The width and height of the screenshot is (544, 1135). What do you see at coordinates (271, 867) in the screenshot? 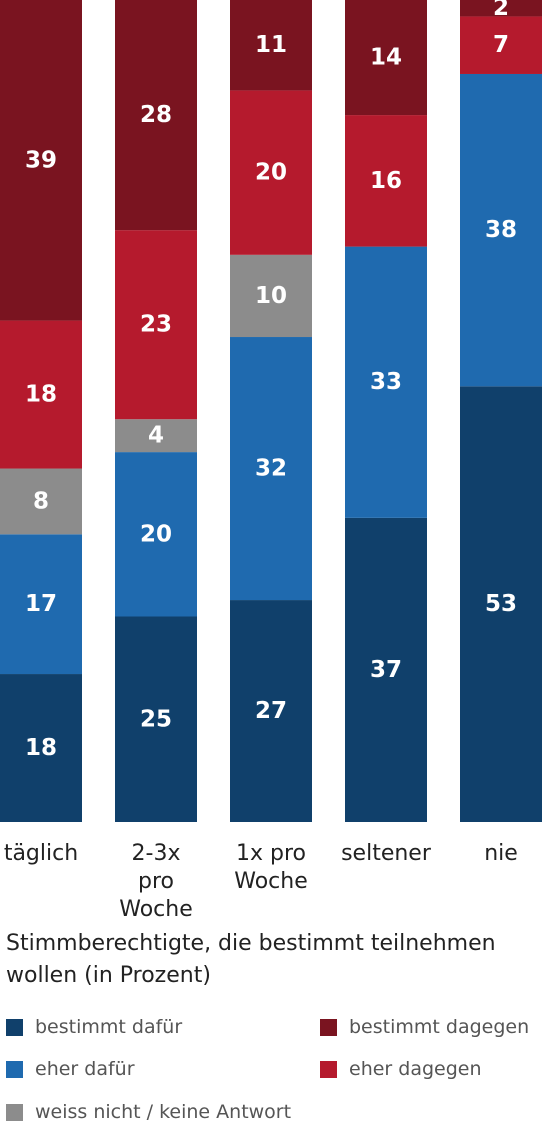
I see `category-label: 1x pro Woche` at bounding box center [271, 867].